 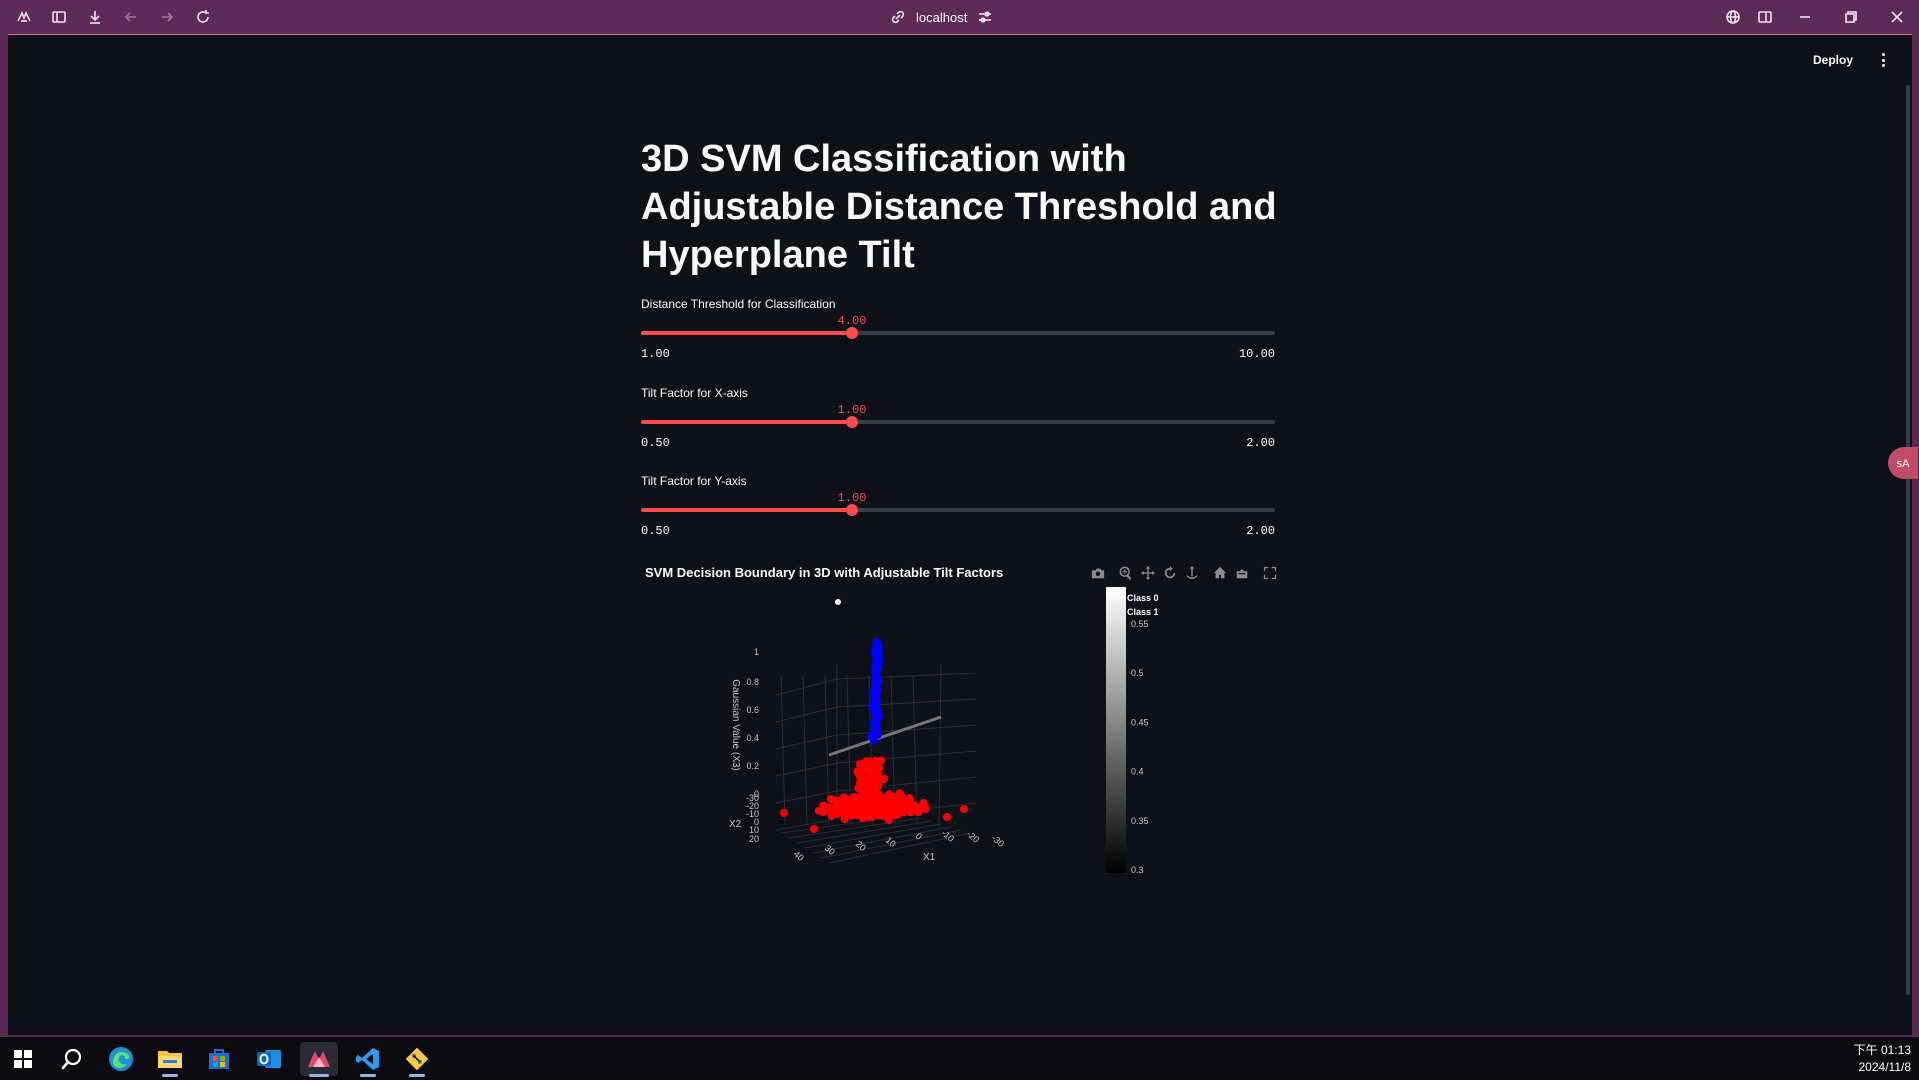 I want to click on slider-min: 0.50, so click(x=655, y=443).